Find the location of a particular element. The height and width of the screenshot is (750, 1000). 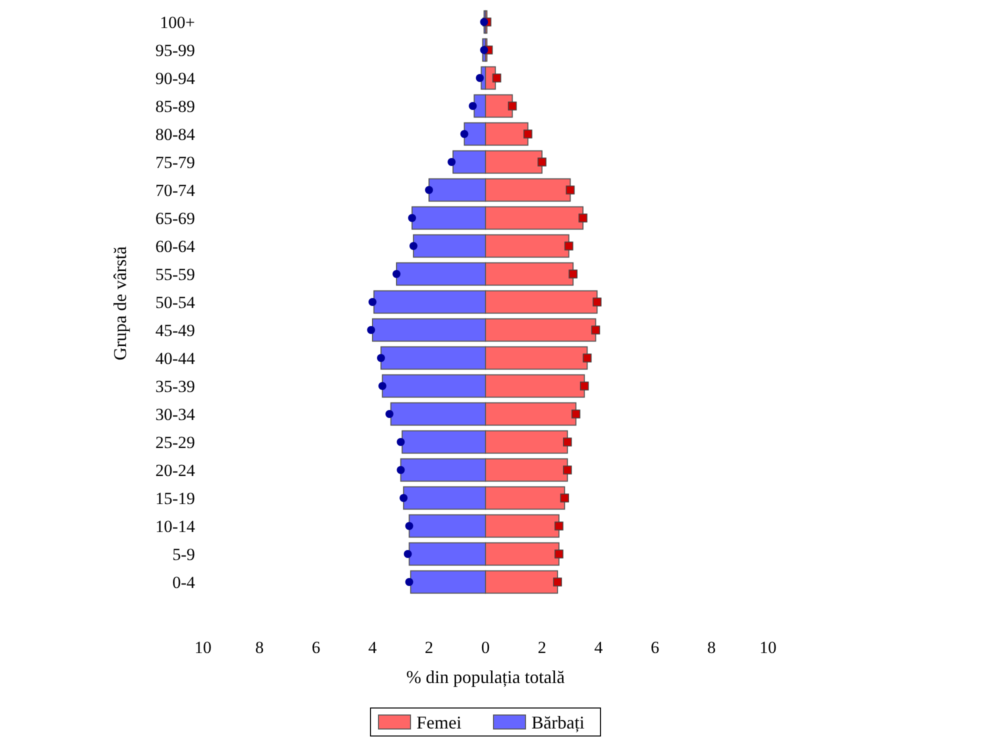

y-tick-label: 90-94 is located at coordinates (175, 78).